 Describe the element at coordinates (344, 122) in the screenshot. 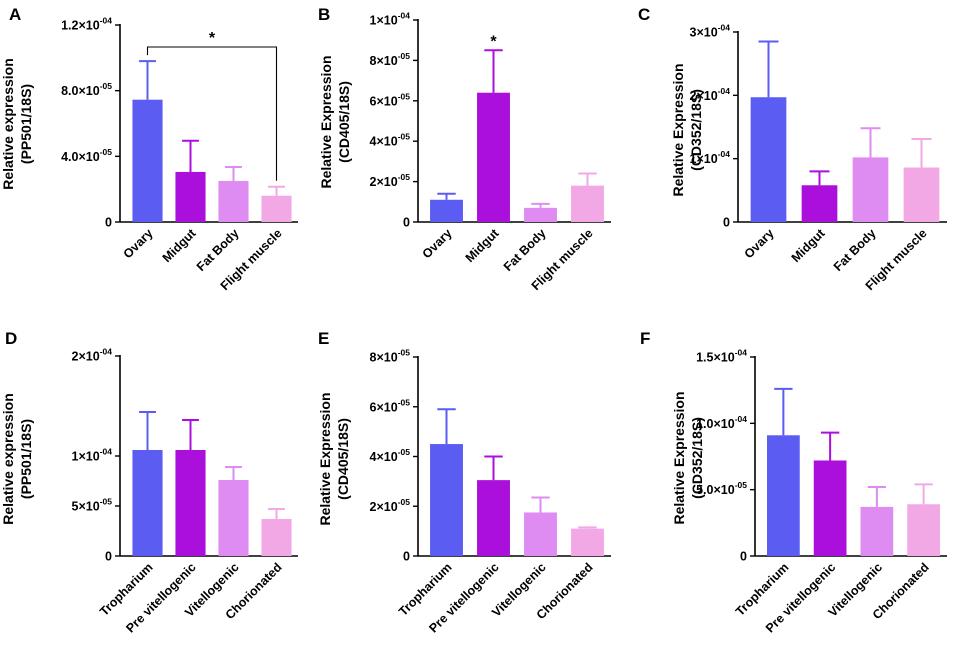

I see `y-axis-label-line: (CD405/18S)` at that location.